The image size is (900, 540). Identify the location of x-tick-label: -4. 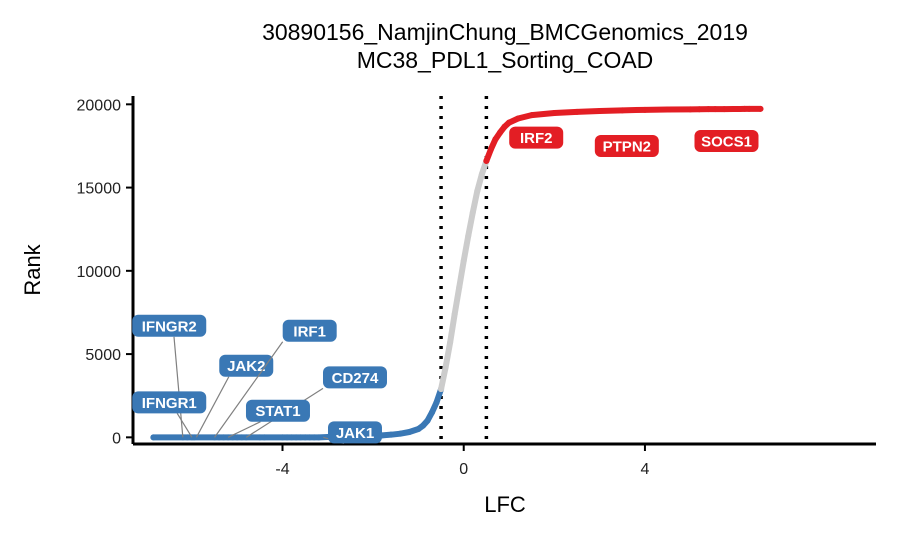
(282, 469).